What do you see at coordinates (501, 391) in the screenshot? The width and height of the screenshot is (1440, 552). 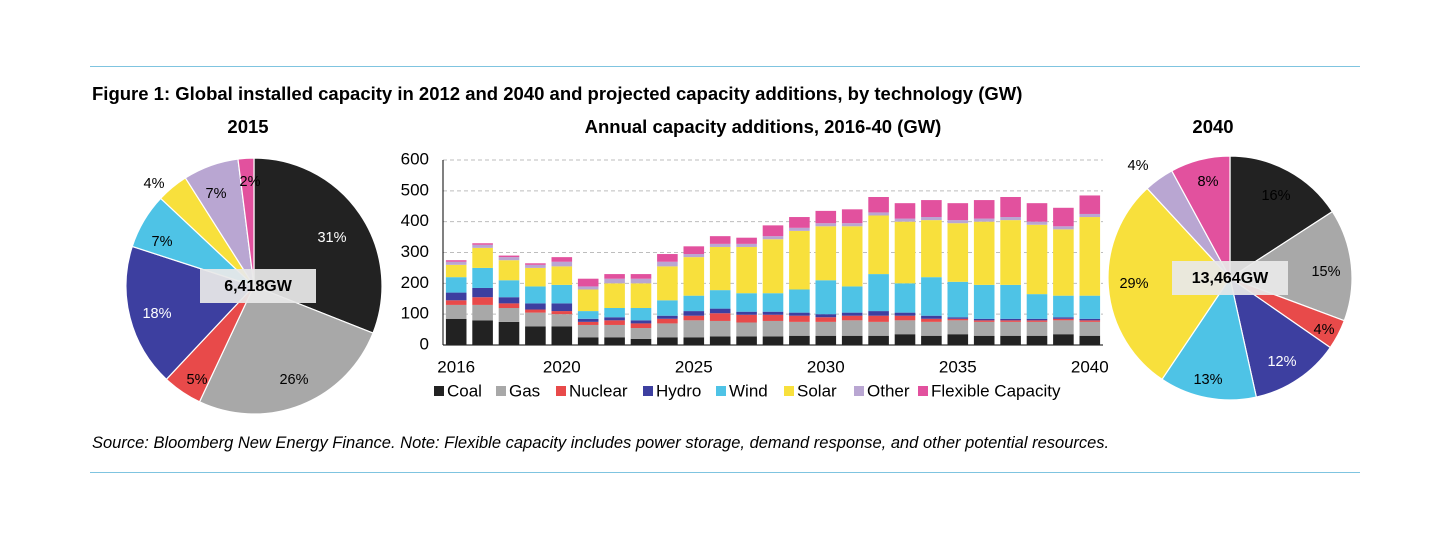 I see `legend-swatch-gas` at bounding box center [501, 391].